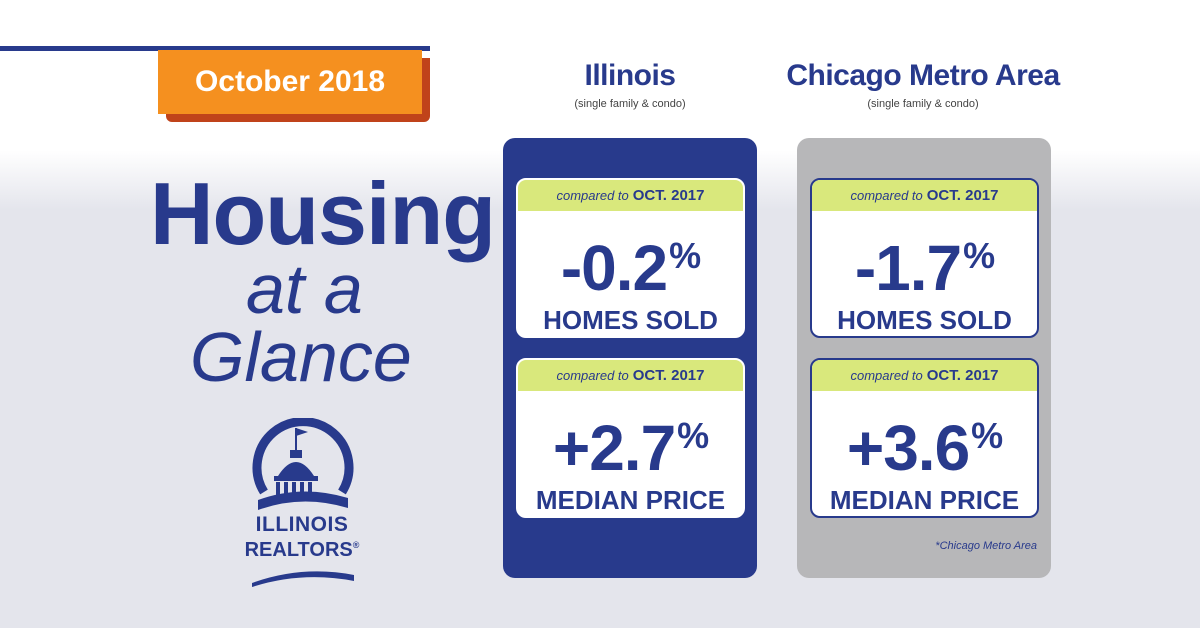  I want to click on logo-swoosh, so click(303, 579).